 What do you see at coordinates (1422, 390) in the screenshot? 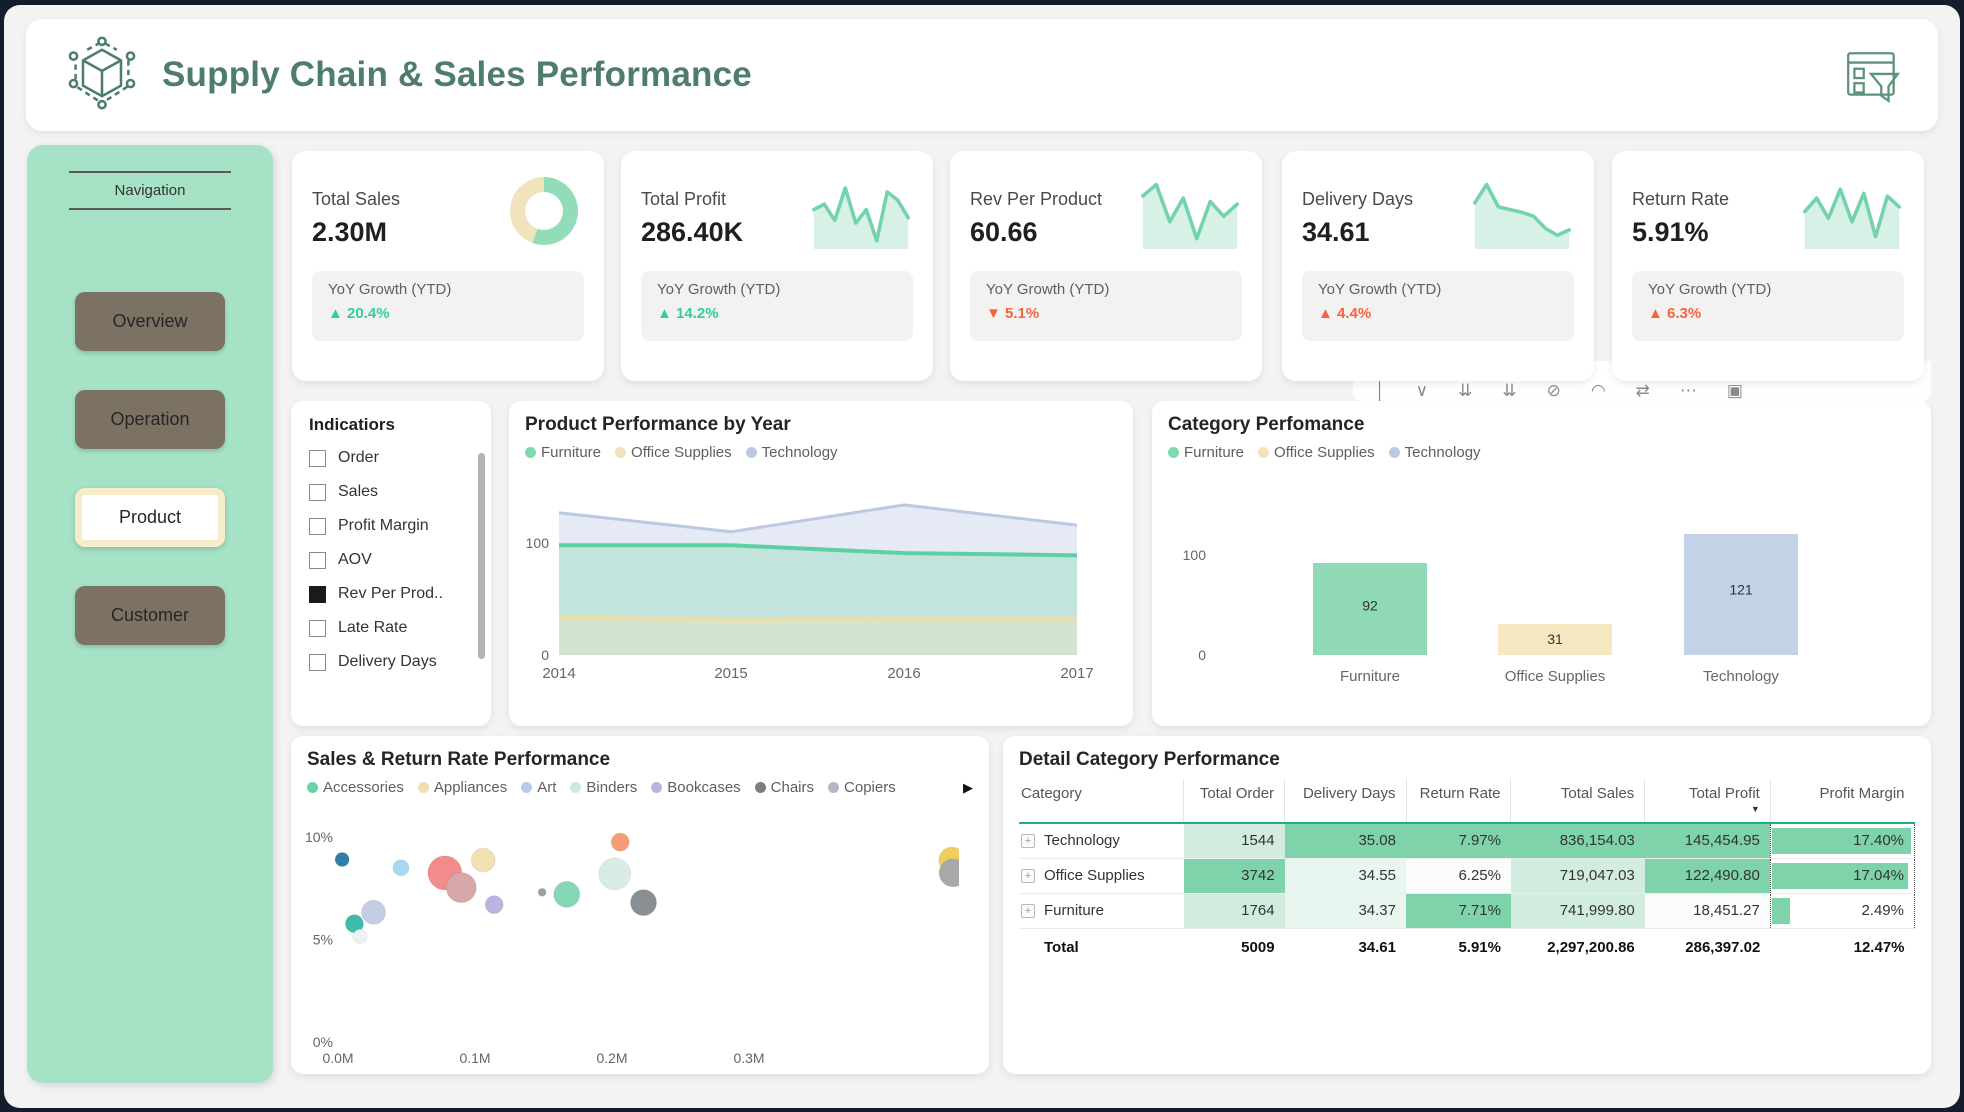
I see `drill-down-icon: ∨` at bounding box center [1422, 390].